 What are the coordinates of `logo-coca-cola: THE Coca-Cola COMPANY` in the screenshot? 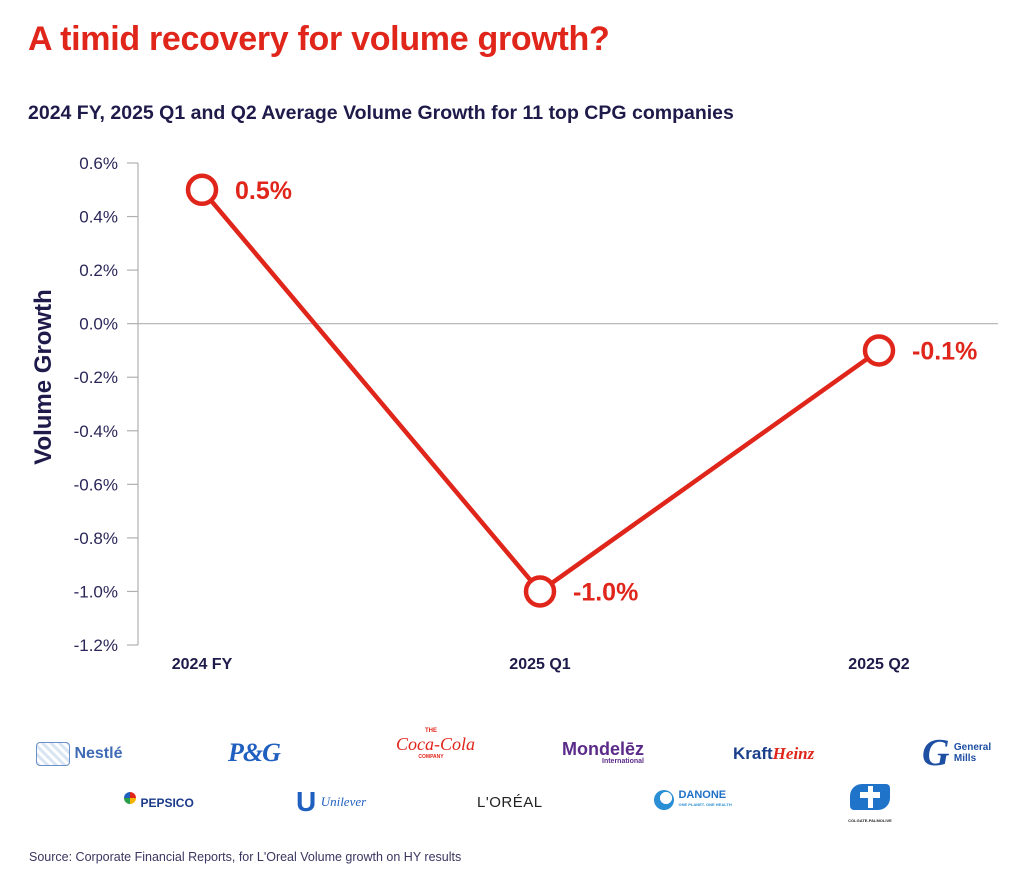 It's located at (435, 744).